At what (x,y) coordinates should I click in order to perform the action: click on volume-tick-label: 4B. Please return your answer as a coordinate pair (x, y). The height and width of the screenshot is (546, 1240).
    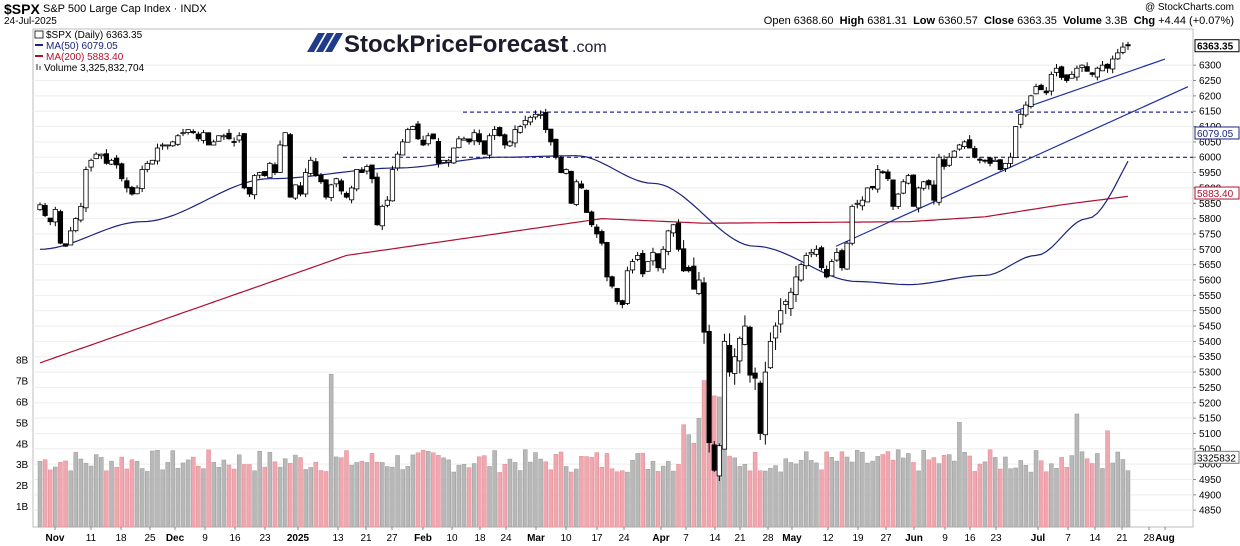
    Looking at the image, I should click on (22, 444).